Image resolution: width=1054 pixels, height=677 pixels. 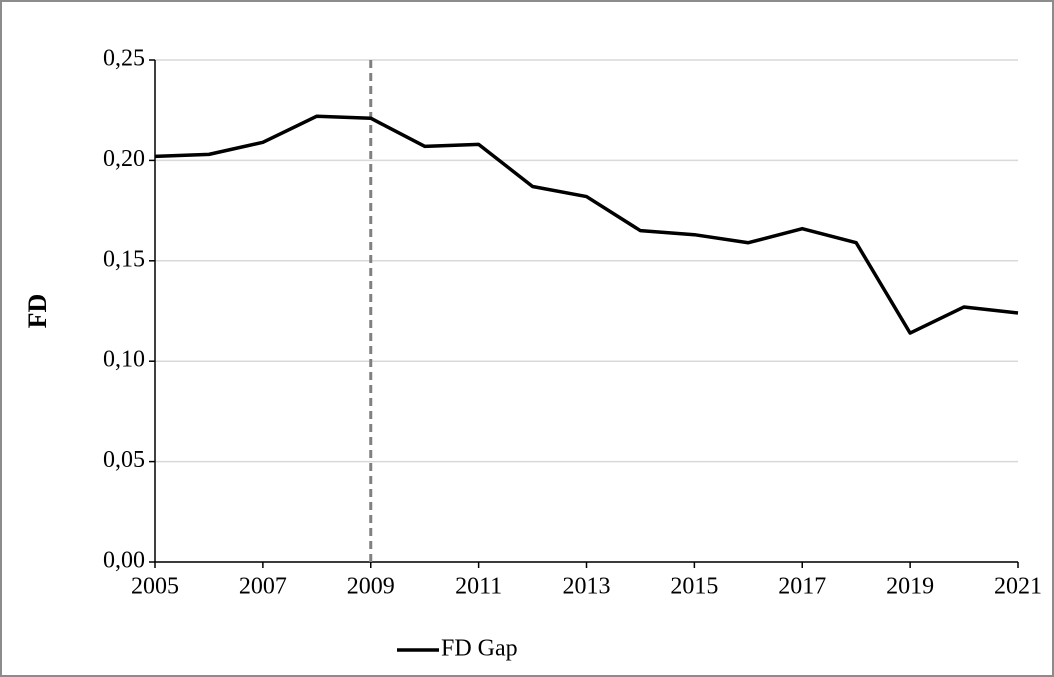 What do you see at coordinates (124, 460) in the screenshot?
I see `y-tick-label: 0,05` at bounding box center [124, 460].